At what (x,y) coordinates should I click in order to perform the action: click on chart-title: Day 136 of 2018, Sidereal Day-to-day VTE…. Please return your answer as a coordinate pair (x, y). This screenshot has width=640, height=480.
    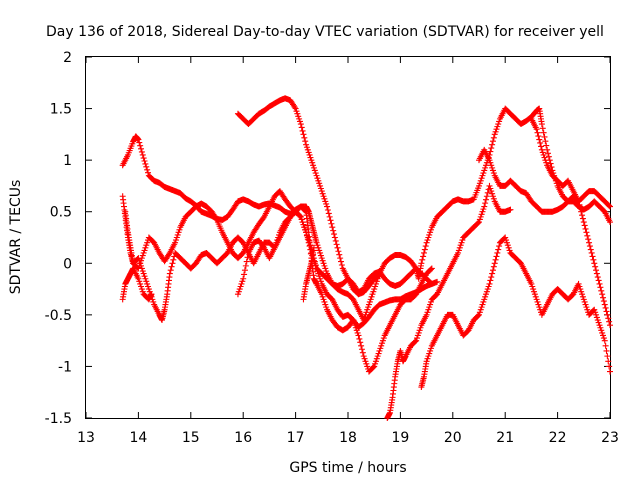
    Looking at the image, I should click on (325, 32).